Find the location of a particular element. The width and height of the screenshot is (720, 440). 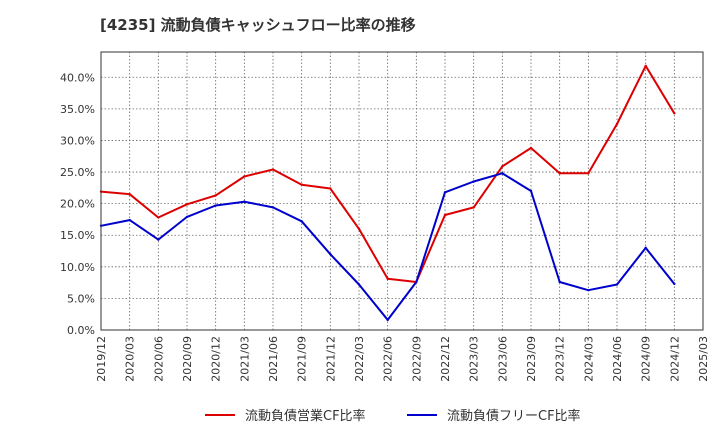

y-tick-label: 15.0% is located at coordinates (77, 235).